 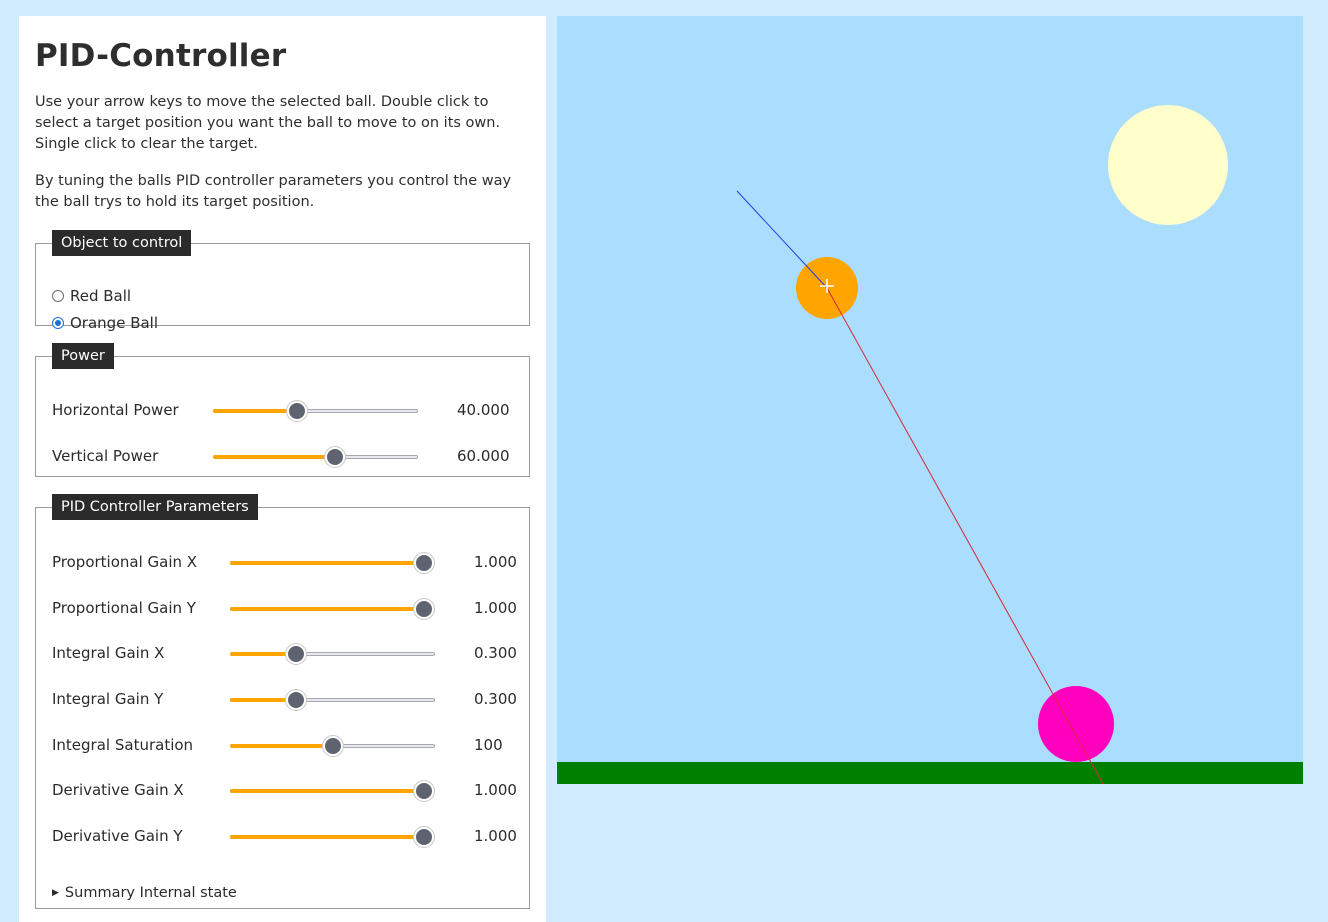 I want to click on horizontal-power-slider-fill, so click(x=255, y=411).